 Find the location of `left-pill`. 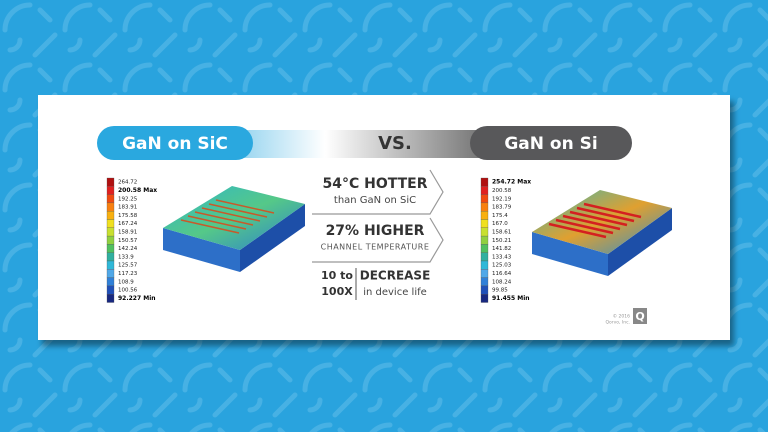

left-pill is located at coordinates (175, 143).